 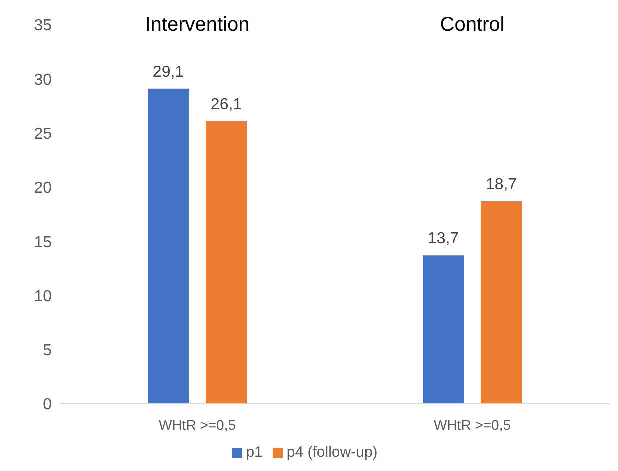 What do you see at coordinates (43, 26) in the screenshot?
I see `y-tick-label: 35` at bounding box center [43, 26].